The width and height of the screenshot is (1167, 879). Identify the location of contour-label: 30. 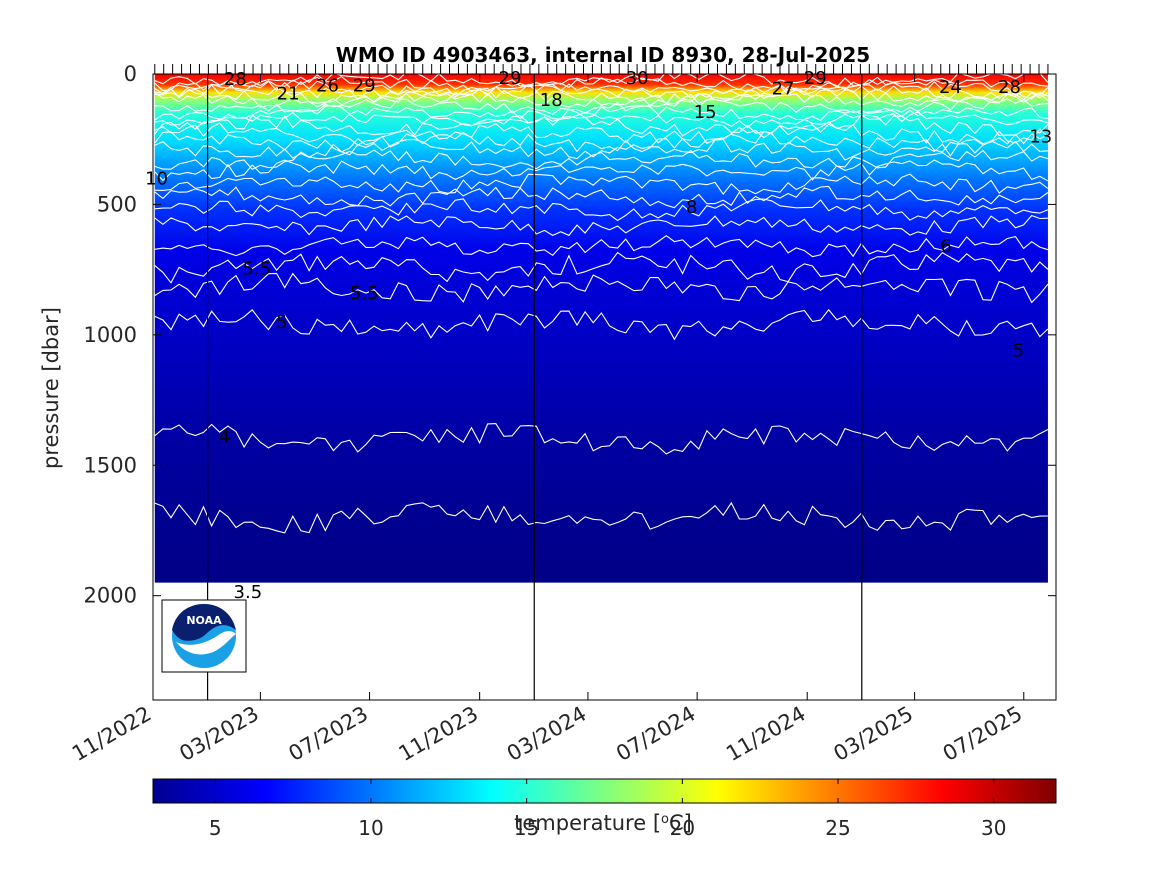
(637, 78).